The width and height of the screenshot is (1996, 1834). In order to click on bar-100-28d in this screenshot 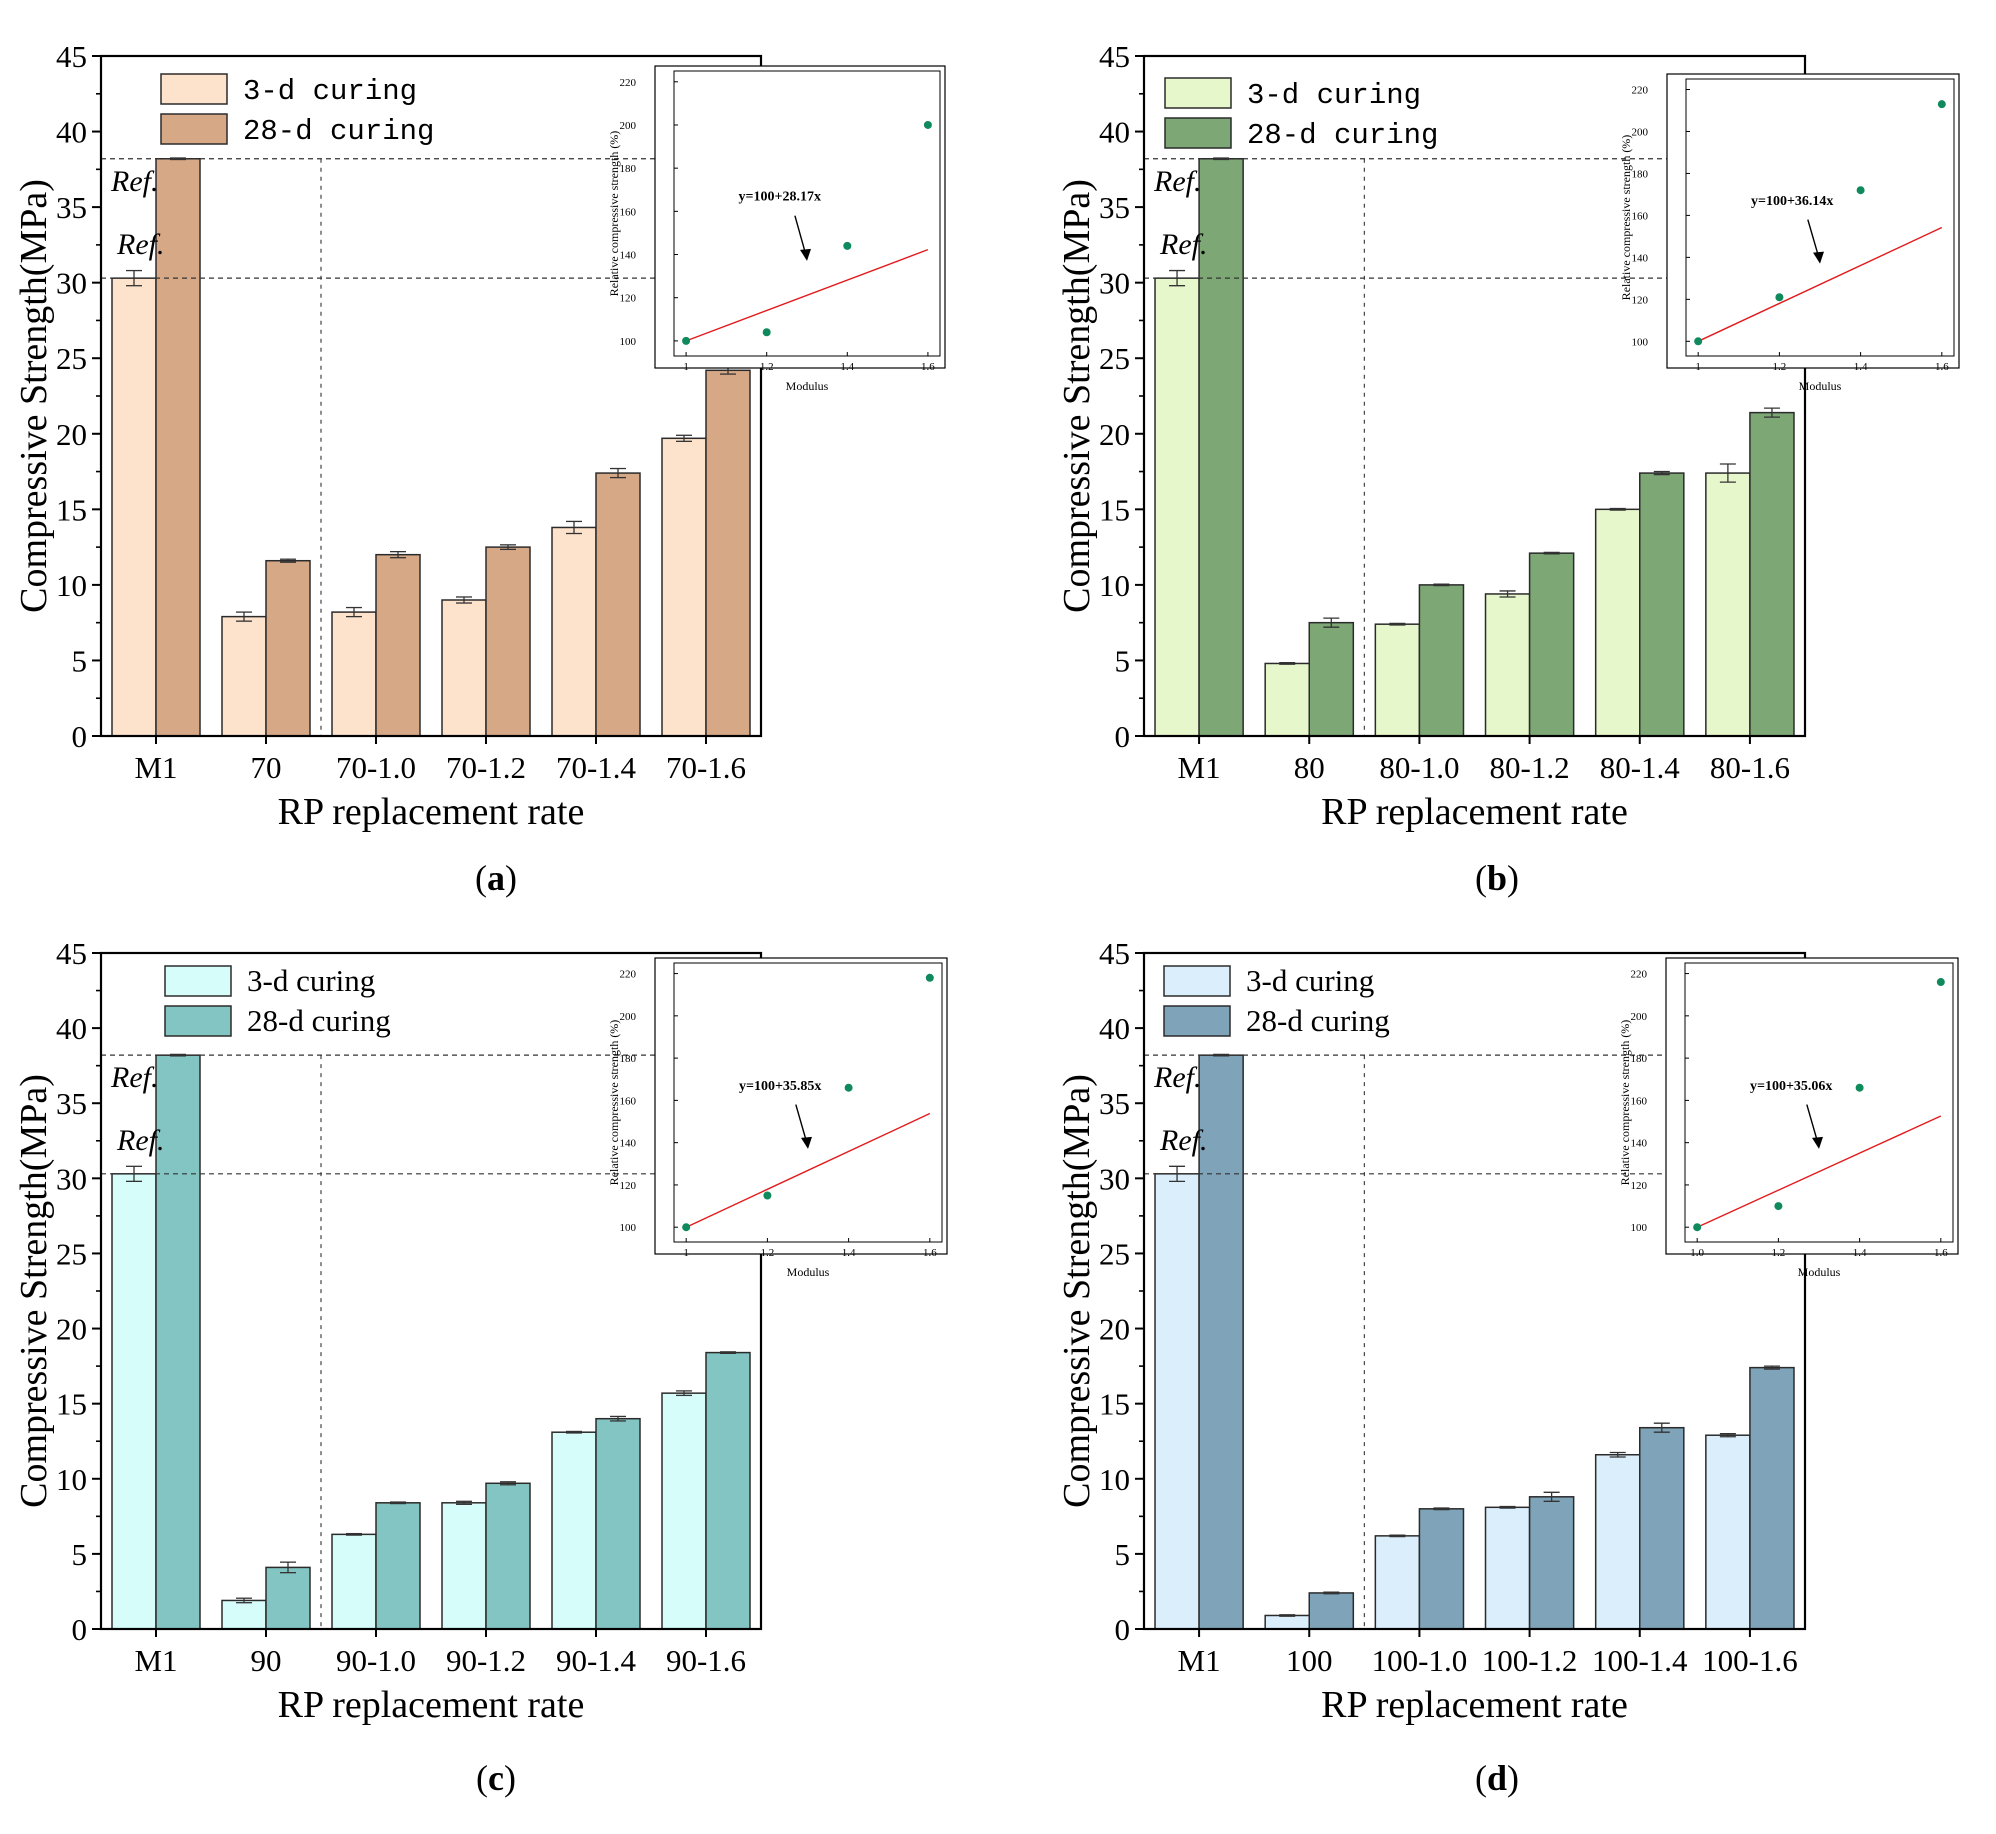, I will do `click(1331, 1611)`.